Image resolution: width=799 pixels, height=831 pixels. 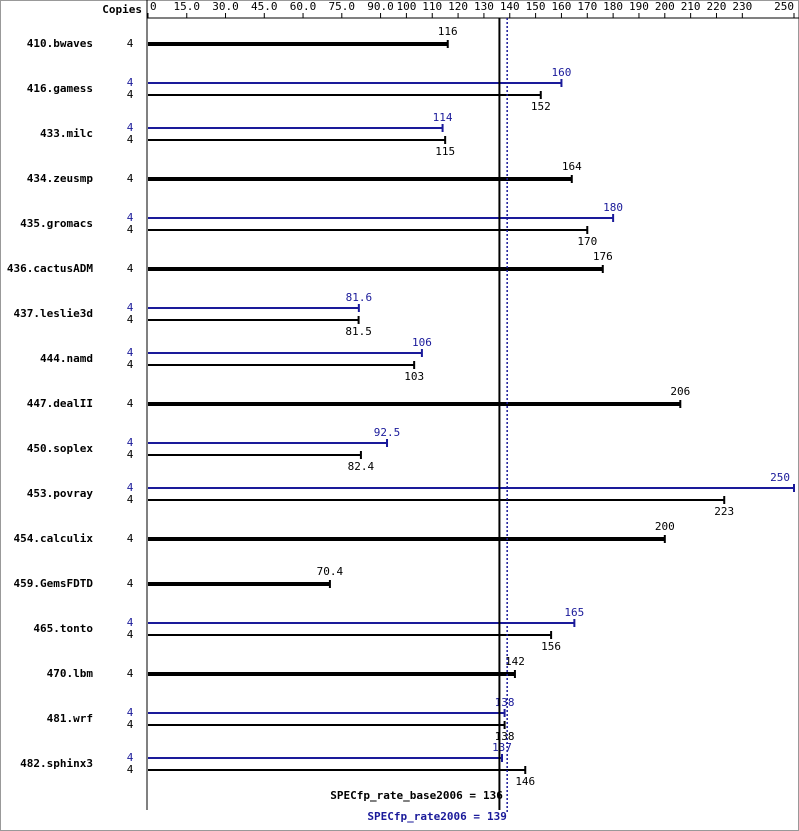 What do you see at coordinates (56, 223) in the screenshot?
I see `category-label: 435.gromacs` at bounding box center [56, 223].